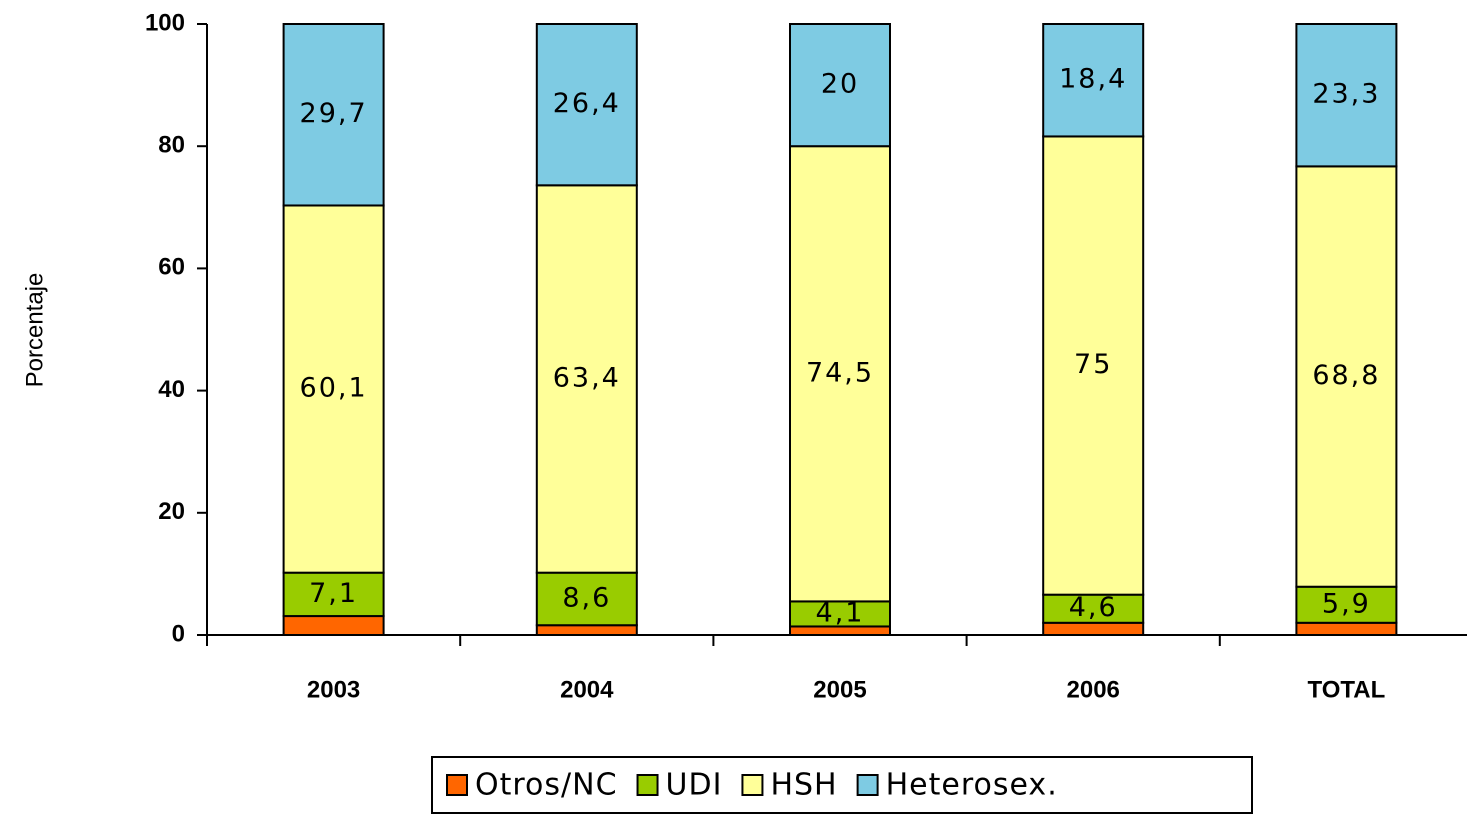 This screenshot has height=816, width=1467. I want to click on x-tick-label: 2006, so click(1093, 689).